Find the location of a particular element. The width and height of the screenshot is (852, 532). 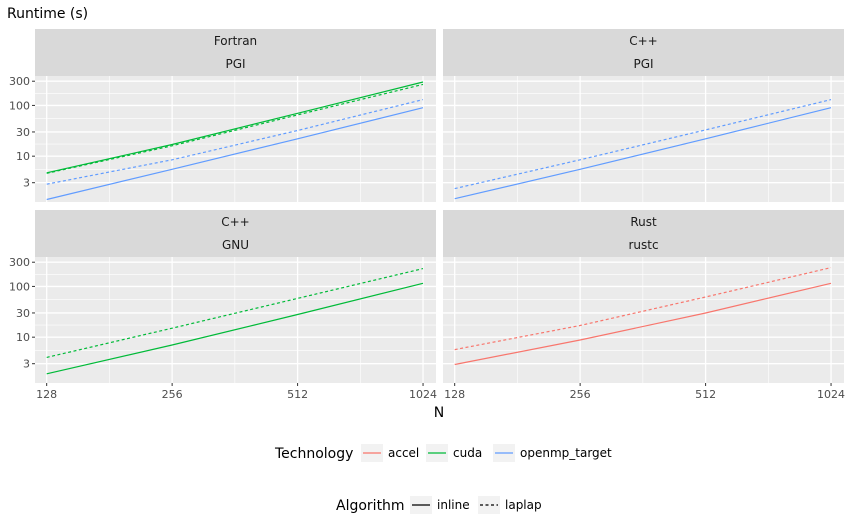

series-line-accel-inline is located at coordinates (643, 324).